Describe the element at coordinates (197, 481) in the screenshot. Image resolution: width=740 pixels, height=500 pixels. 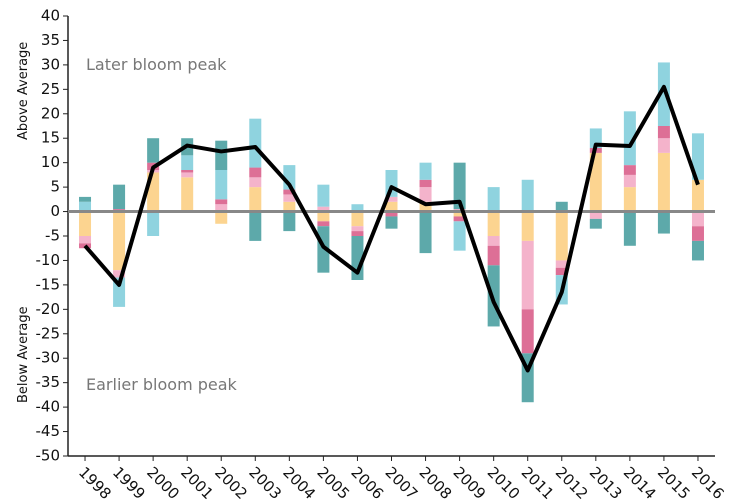
I see `x-tick-label: 2001` at that location.